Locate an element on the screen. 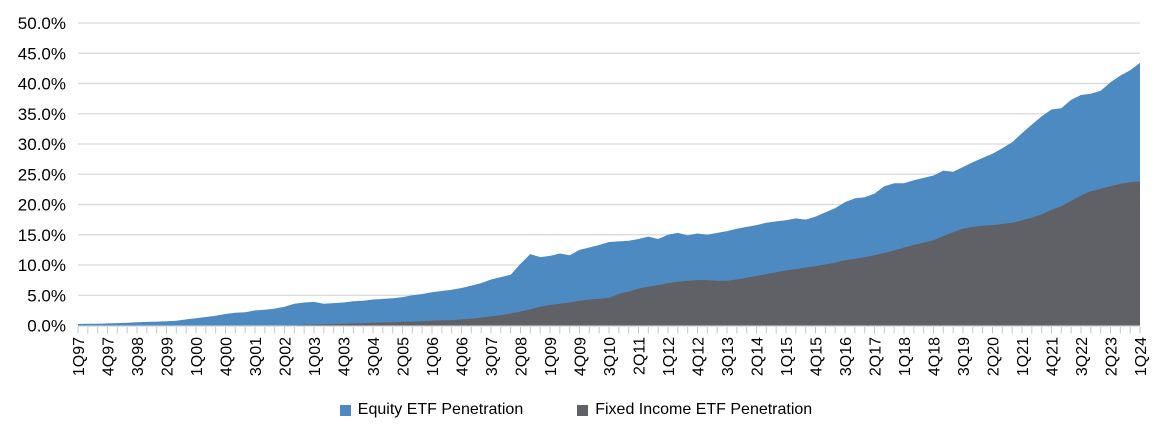 This screenshot has height=447, width=1152. x-axis-label: 1Q97 is located at coordinates (79, 356).